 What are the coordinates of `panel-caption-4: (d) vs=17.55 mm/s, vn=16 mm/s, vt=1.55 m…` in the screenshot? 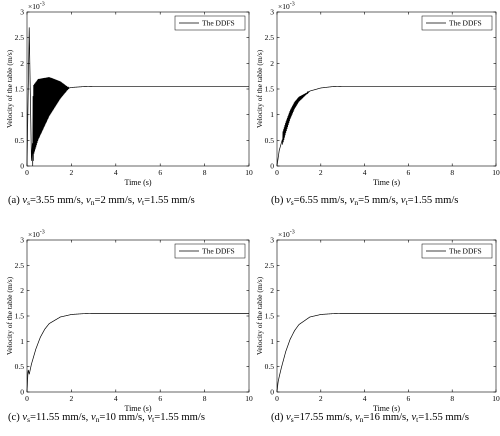 It's located at (370, 418).